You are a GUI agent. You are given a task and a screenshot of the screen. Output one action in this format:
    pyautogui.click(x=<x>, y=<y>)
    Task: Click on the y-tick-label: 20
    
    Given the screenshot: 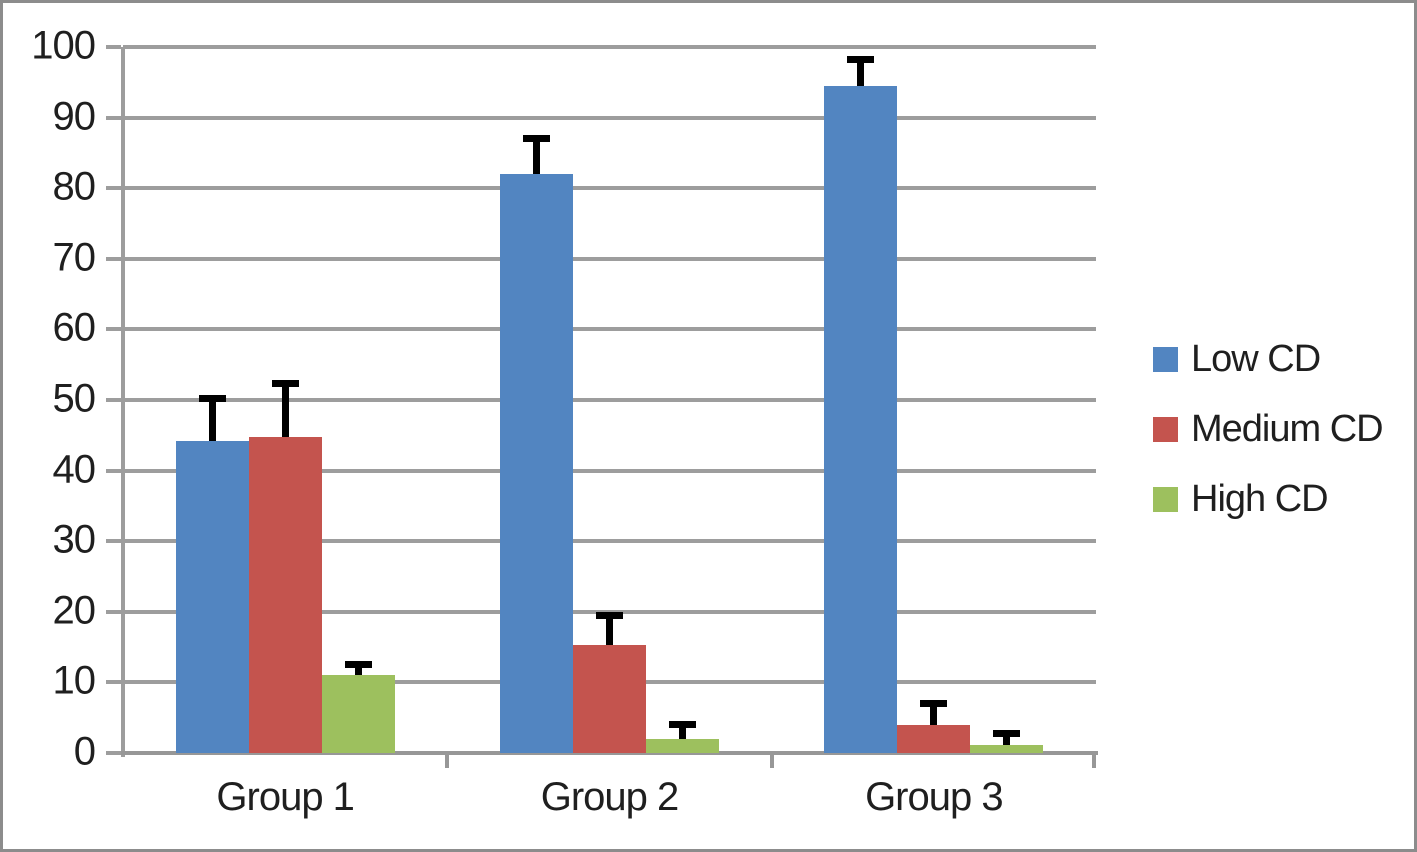 What is the action you would take?
    pyautogui.click(x=74, y=610)
    